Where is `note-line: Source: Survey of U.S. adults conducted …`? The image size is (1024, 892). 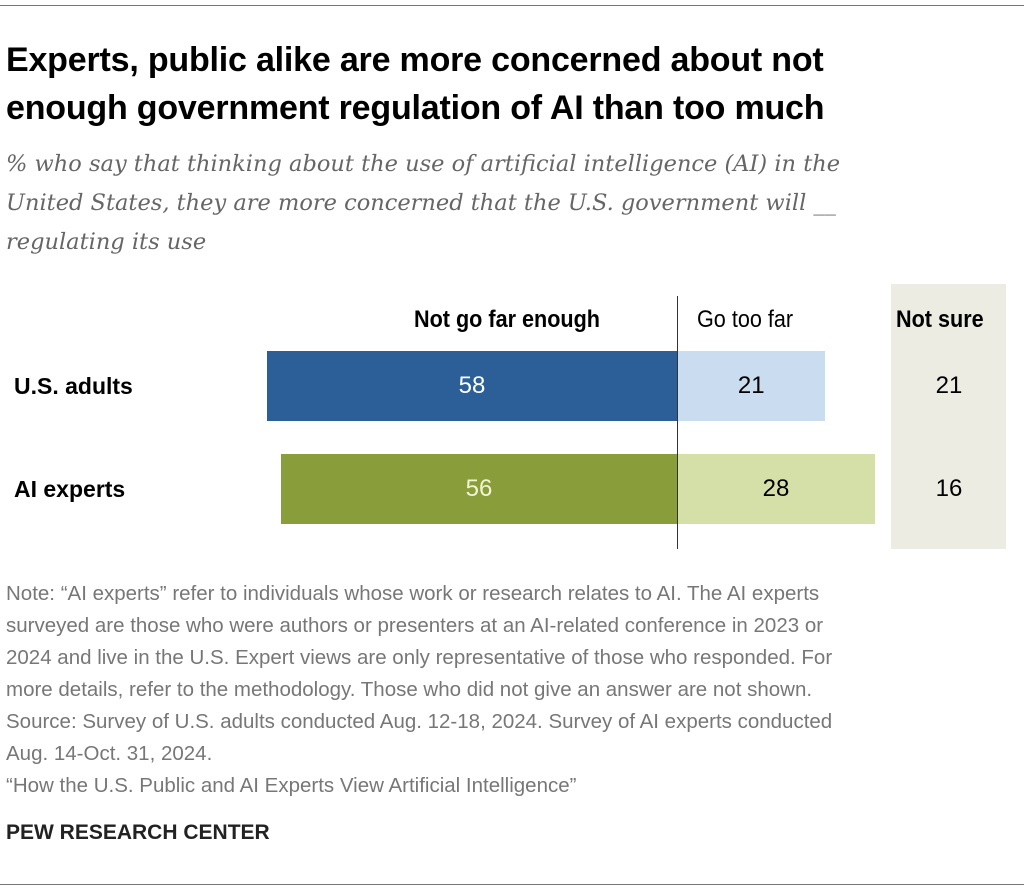
note-line: Source: Survey of U.S. adults conducted … is located at coordinates (419, 721).